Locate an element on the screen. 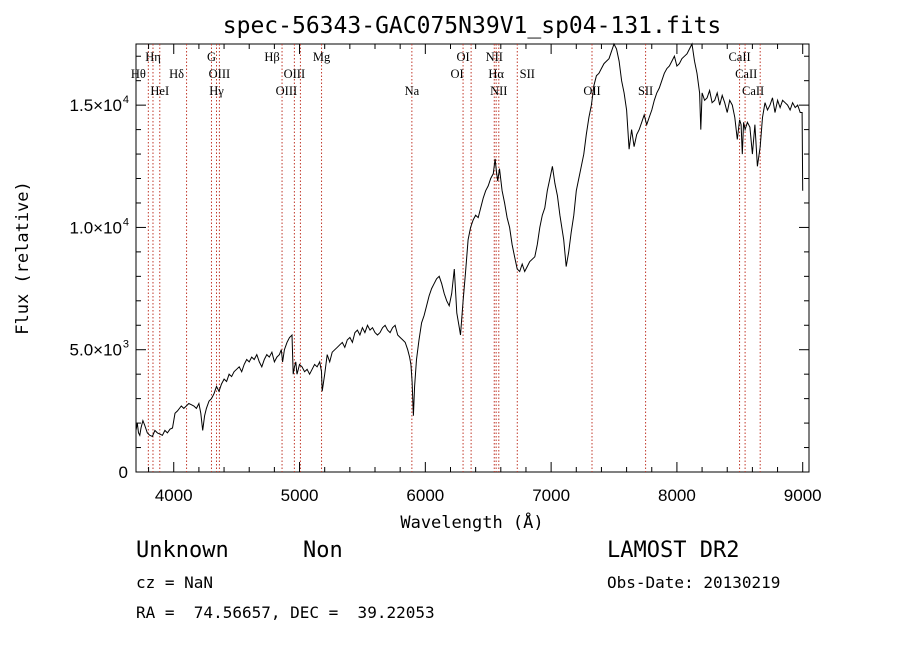  line-label: Na is located at coordinates (412, 91).